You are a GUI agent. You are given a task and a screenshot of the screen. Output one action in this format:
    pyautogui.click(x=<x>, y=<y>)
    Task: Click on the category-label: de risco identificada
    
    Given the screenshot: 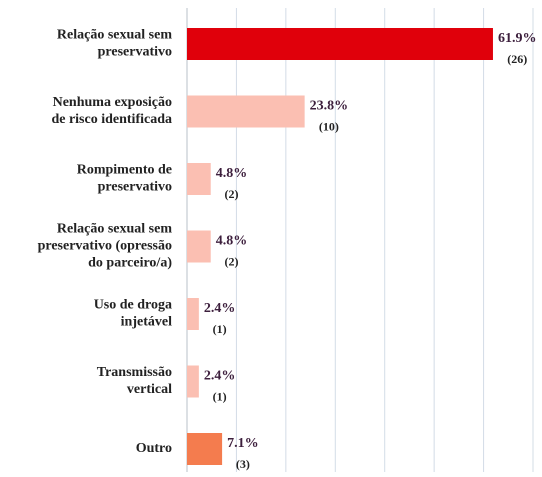 What is the action you would take?
    pyautogui.click(x=111, y=119)
    